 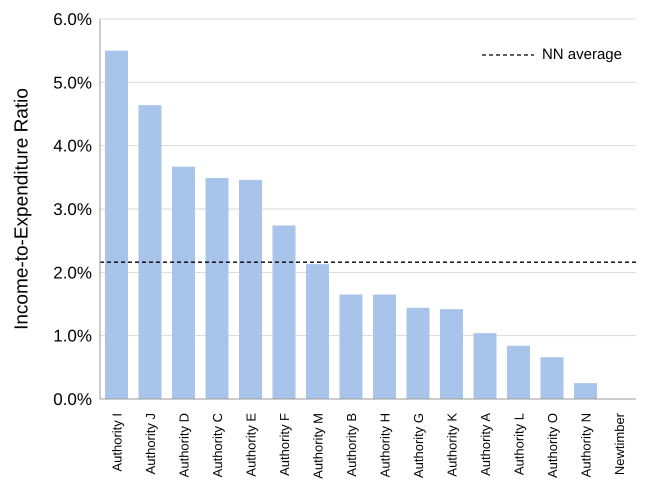 I want to click on x-tick-label: Authority B, so click(x=351, y=445).